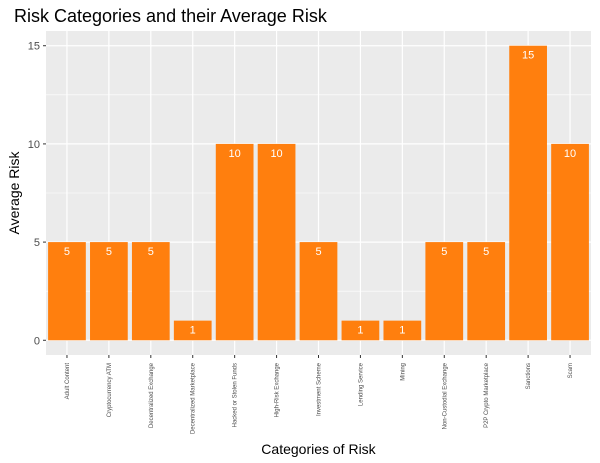 The image size is (600, 463). Describe the element at coordinates (37, 243) in the screenshot. I see `y-tick-label: 5` at that location.